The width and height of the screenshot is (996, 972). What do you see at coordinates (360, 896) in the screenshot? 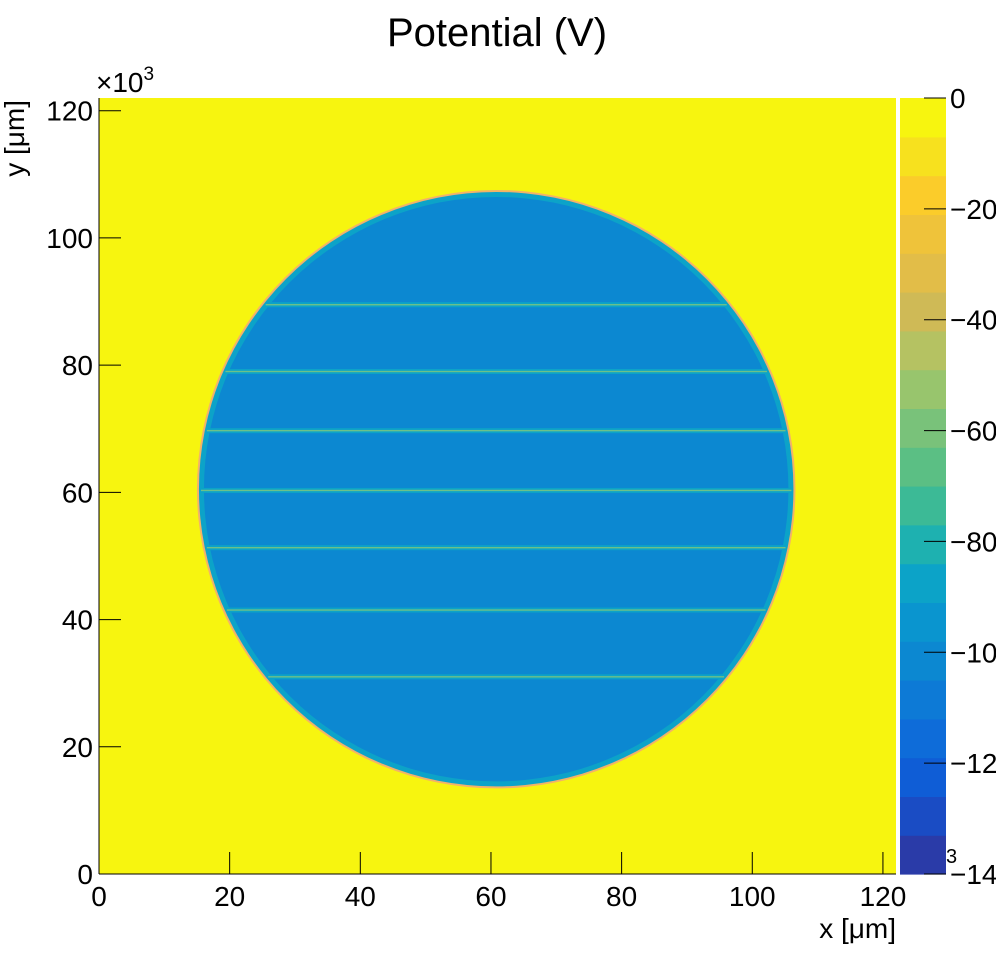
I see `x-tick-label-40: 40` at bounding box center [360, 896].